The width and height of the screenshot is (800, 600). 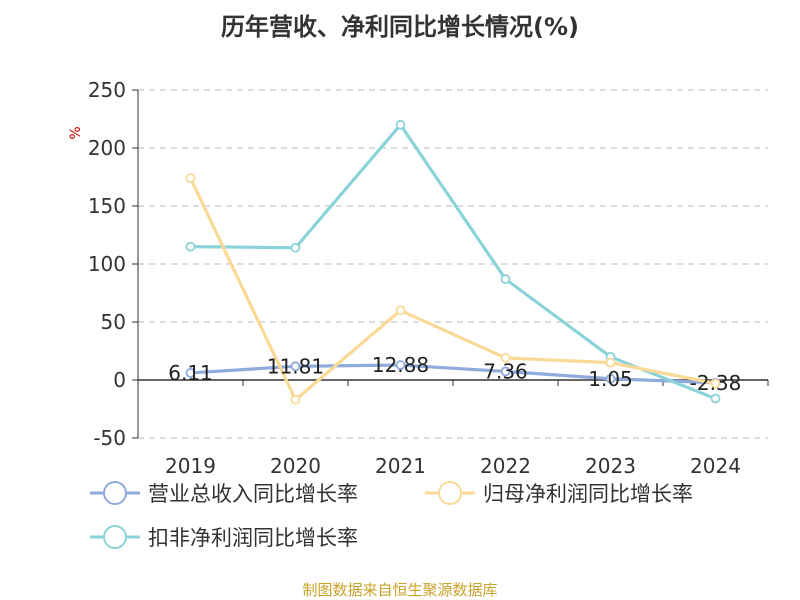 I want to click on legend-label: 营业总收入同比增长率, so click(x=253, y=494).